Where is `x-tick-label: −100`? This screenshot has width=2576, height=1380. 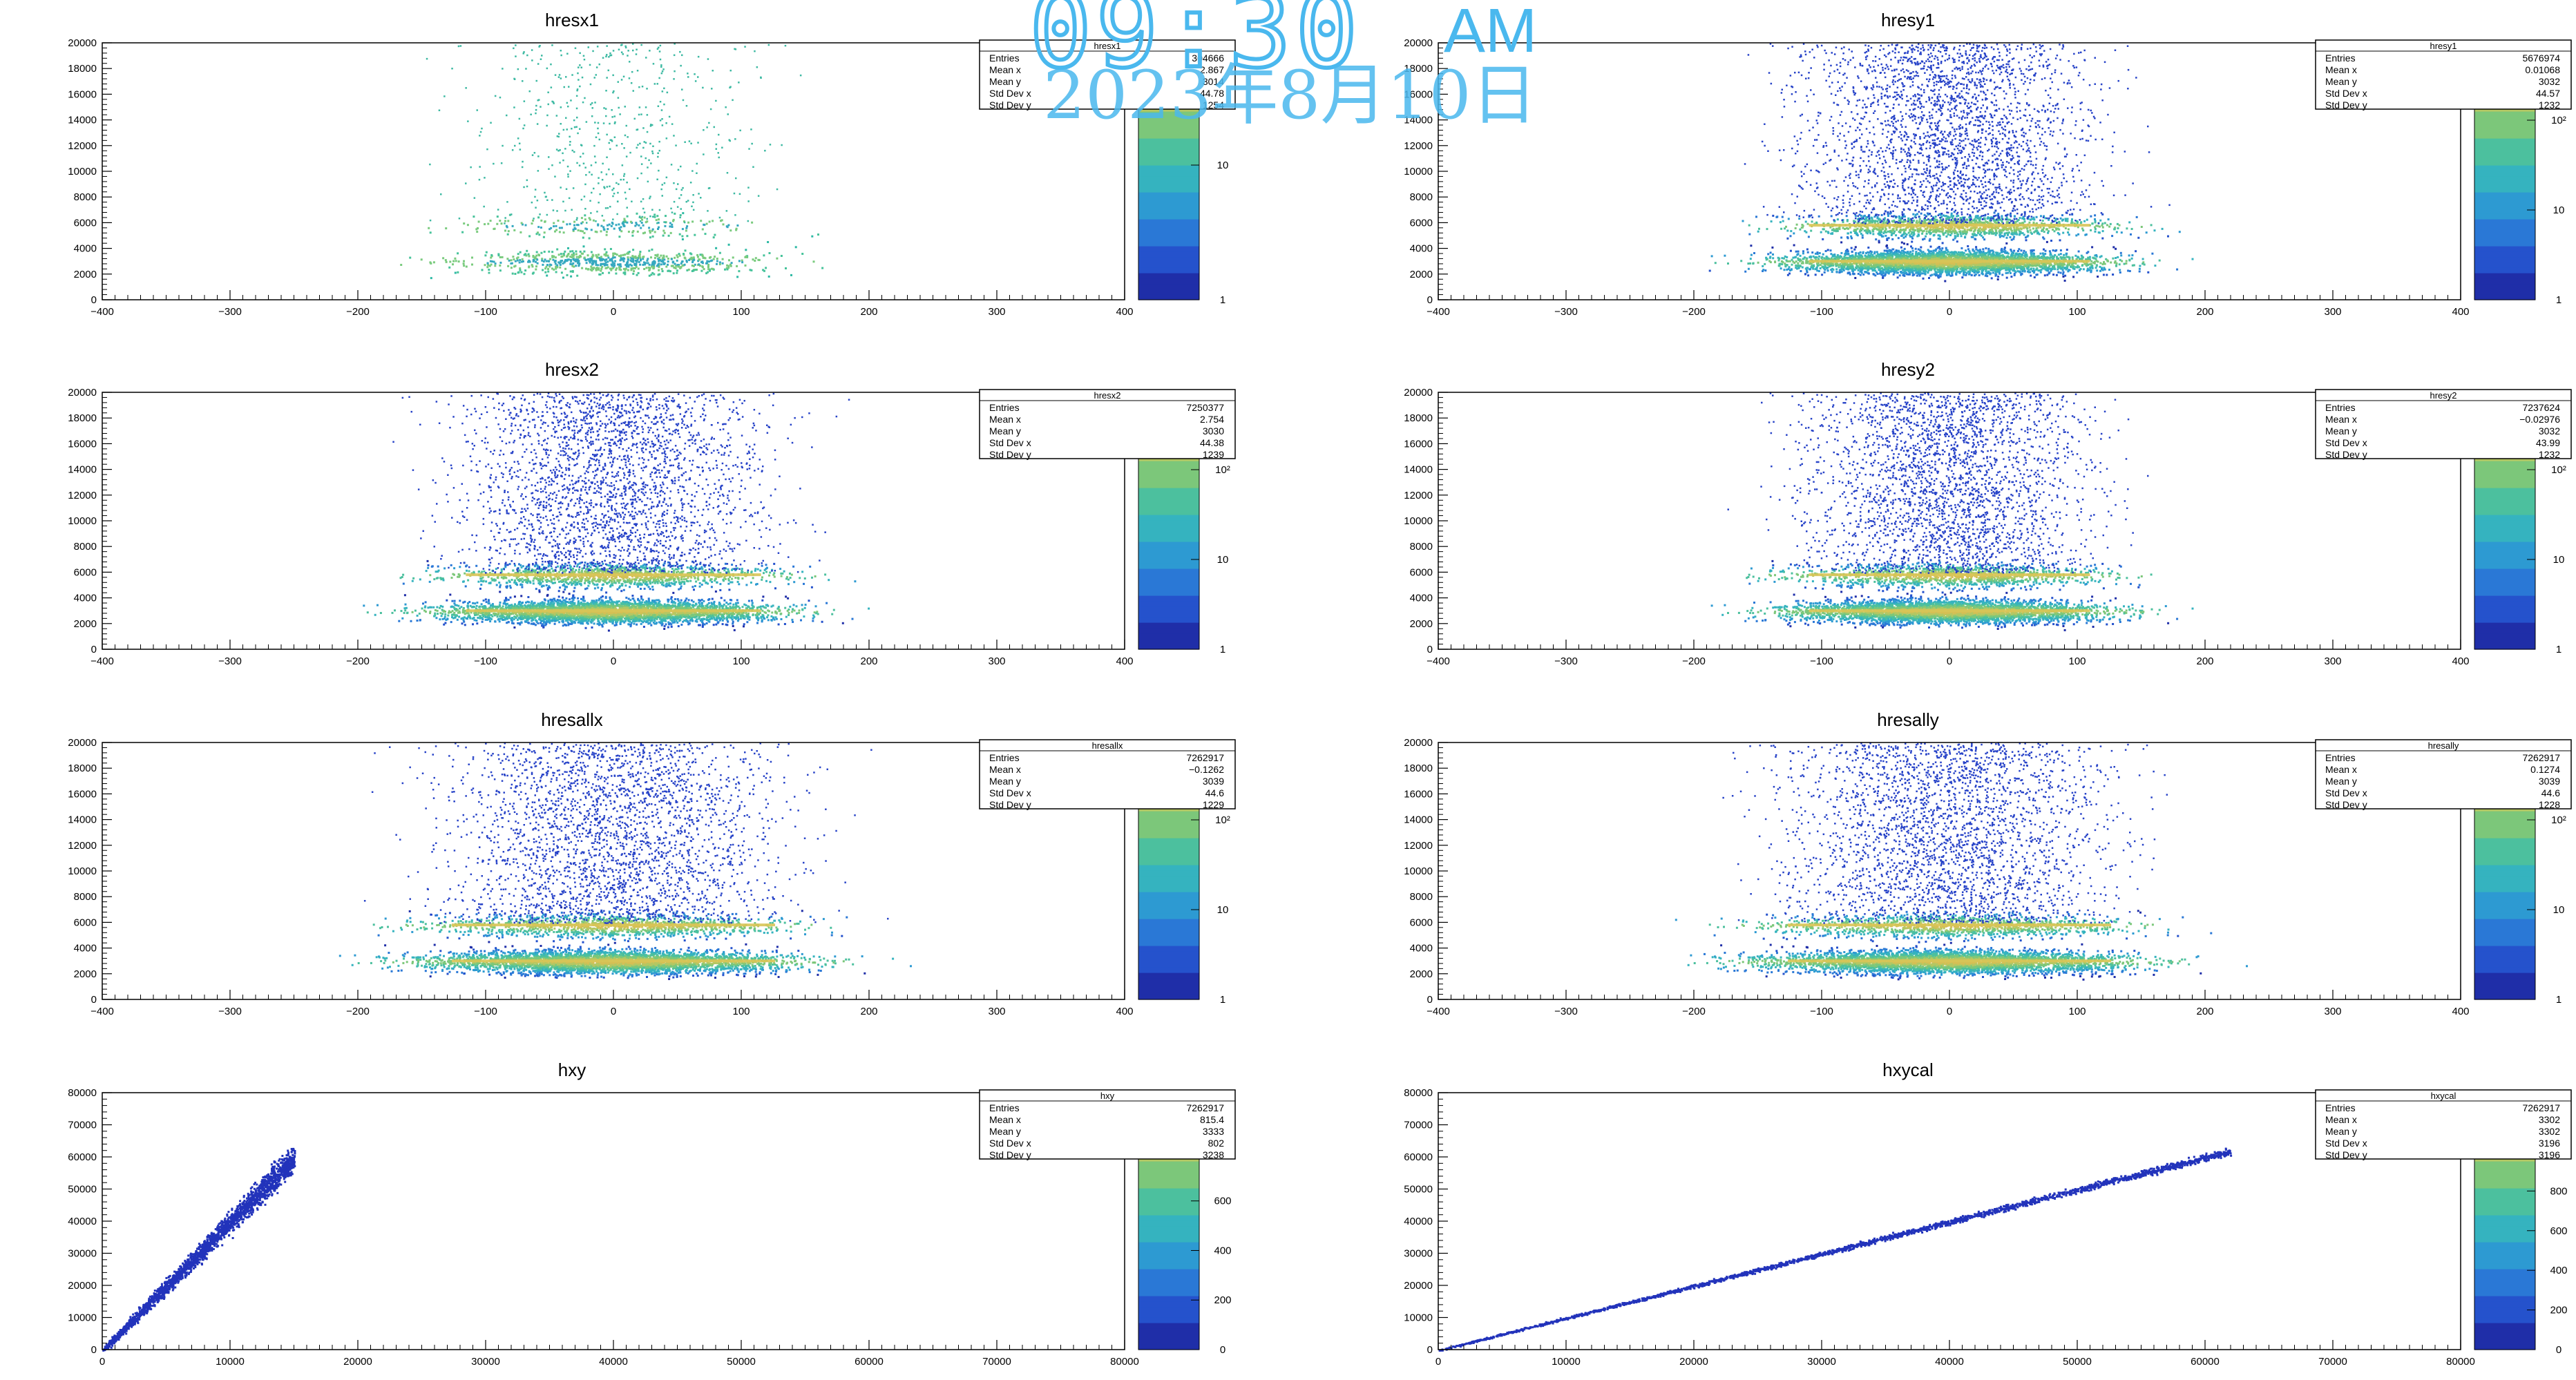
x-tick-label: −100 is located at coordinates (485, 312).